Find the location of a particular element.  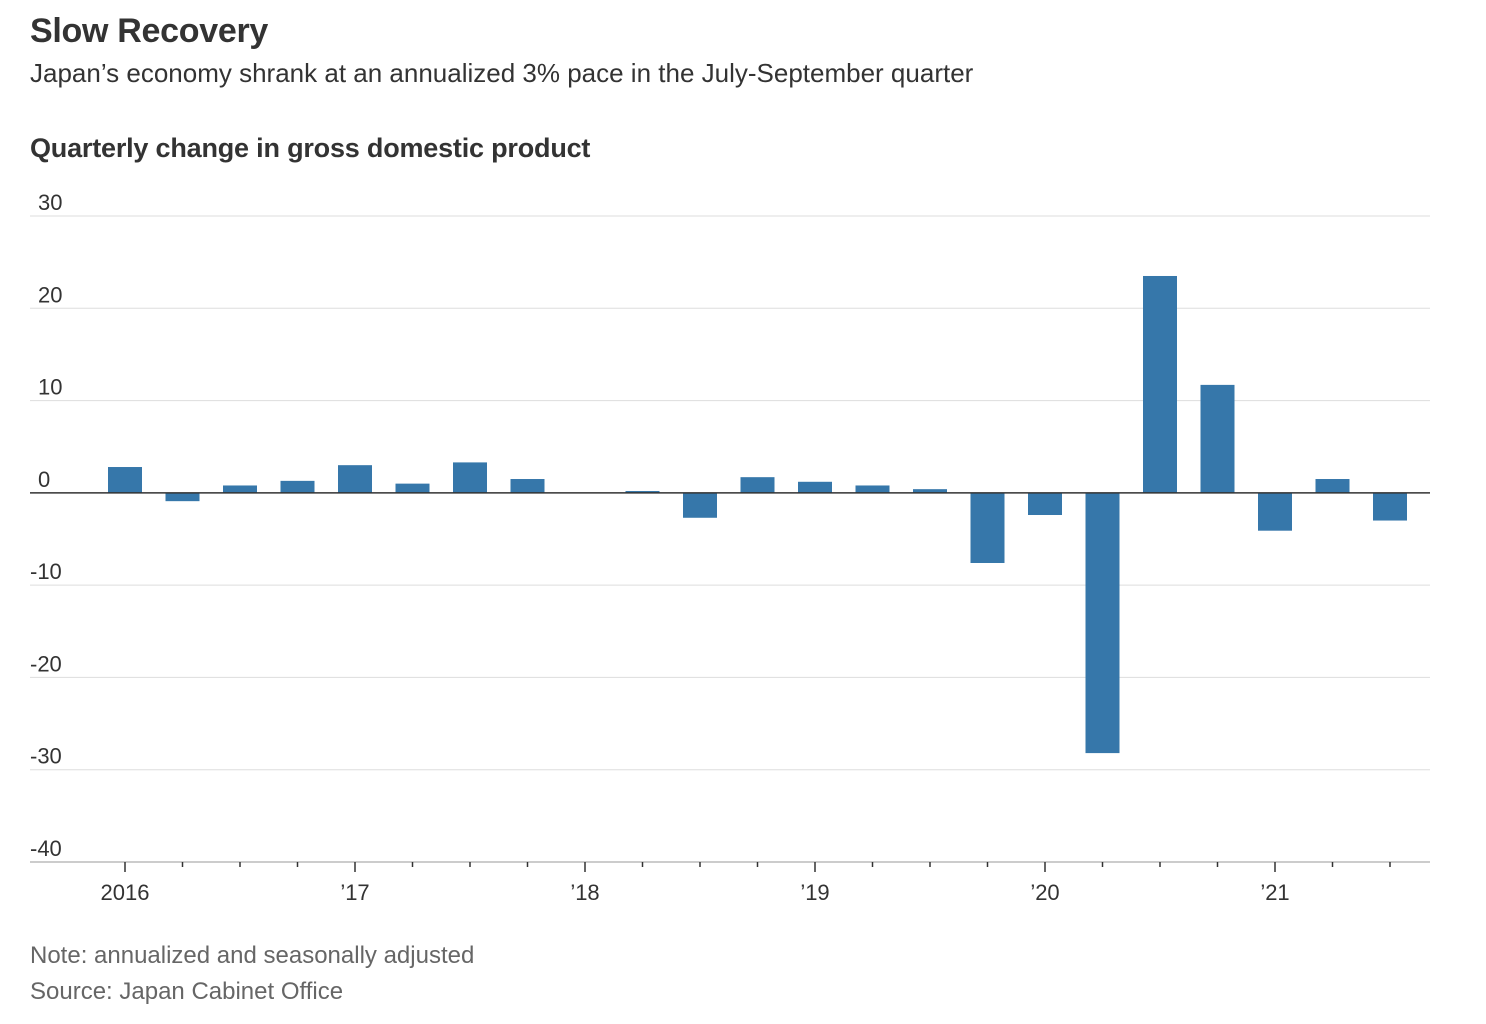

x-tick-label: 2016 is located at coordinates (125, 892).